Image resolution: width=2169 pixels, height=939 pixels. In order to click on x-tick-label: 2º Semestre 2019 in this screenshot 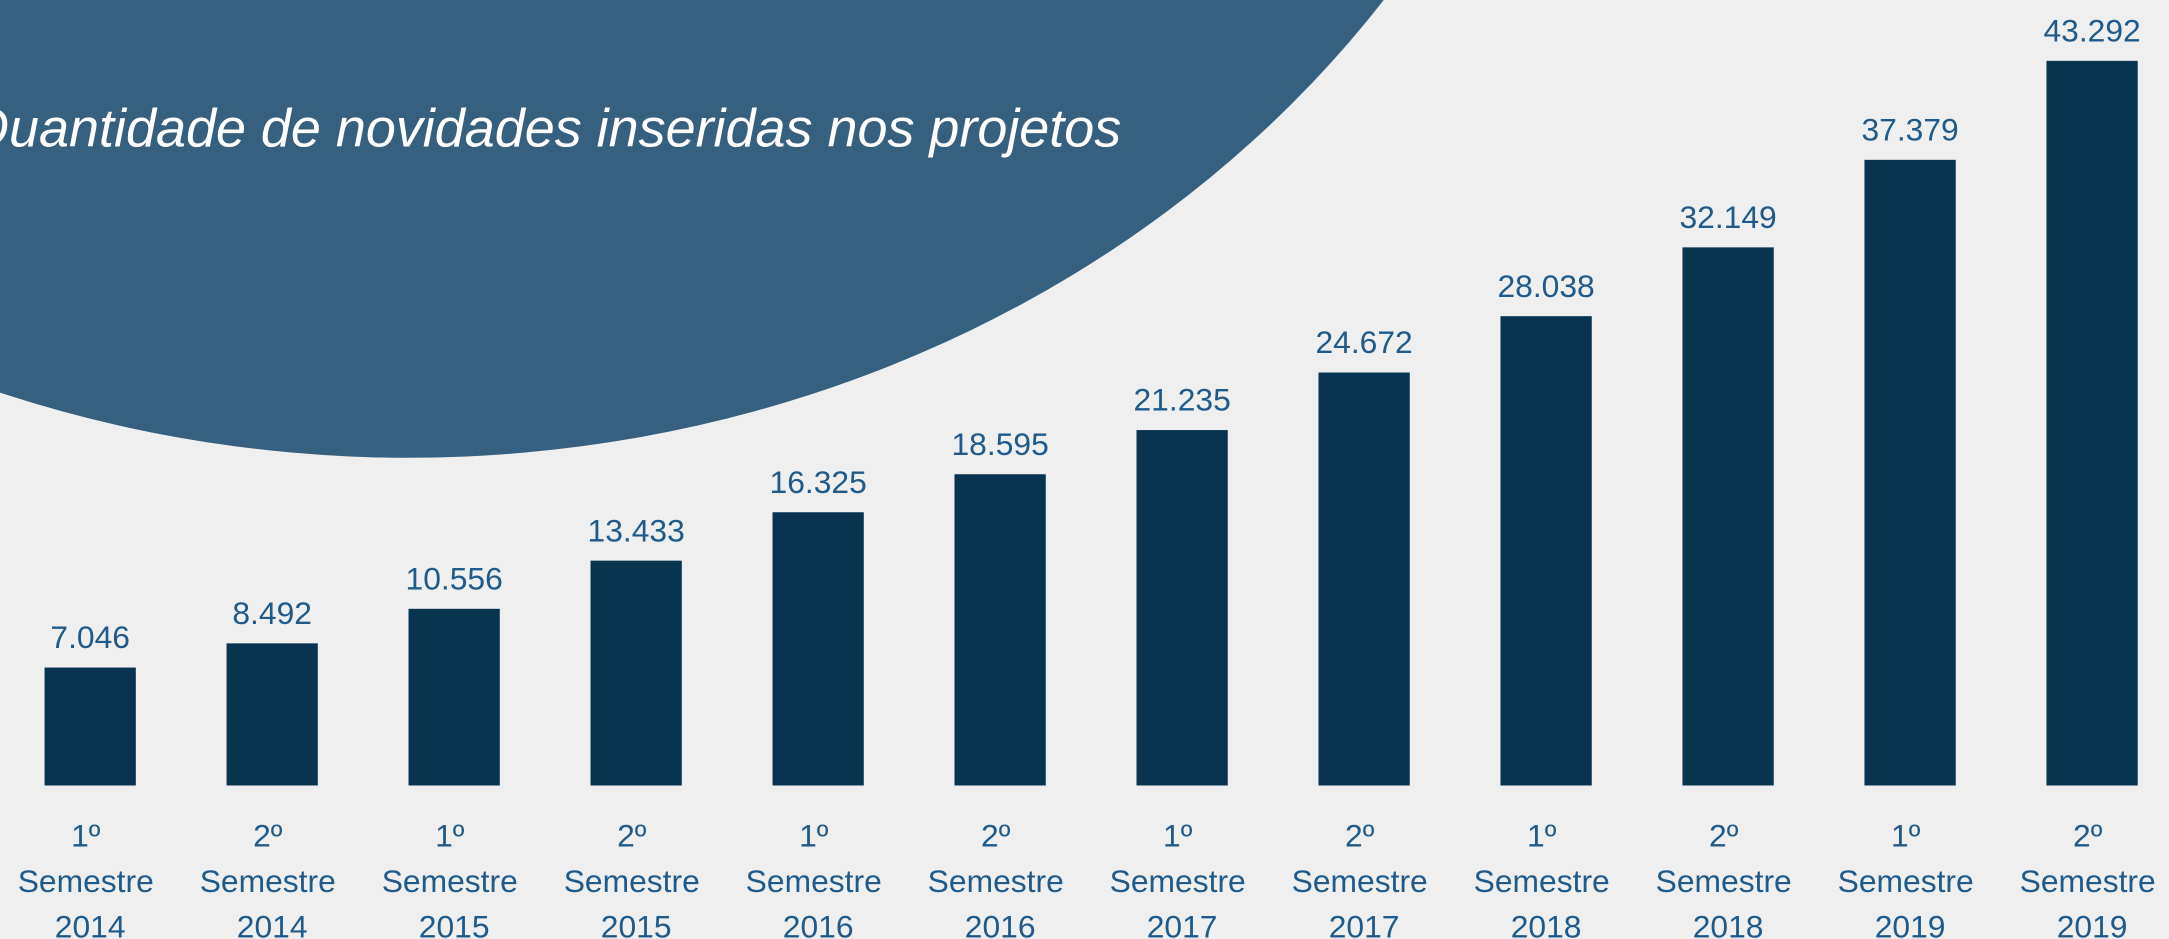, I will do `click(2092, 878)`.